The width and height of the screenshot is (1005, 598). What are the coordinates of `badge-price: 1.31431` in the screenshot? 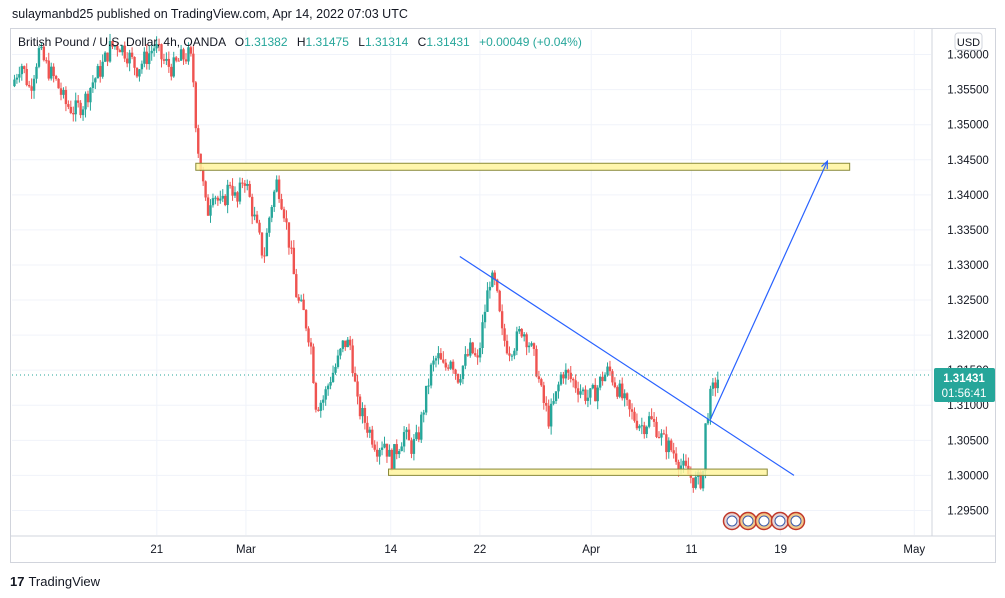 It's located at (964, 379).